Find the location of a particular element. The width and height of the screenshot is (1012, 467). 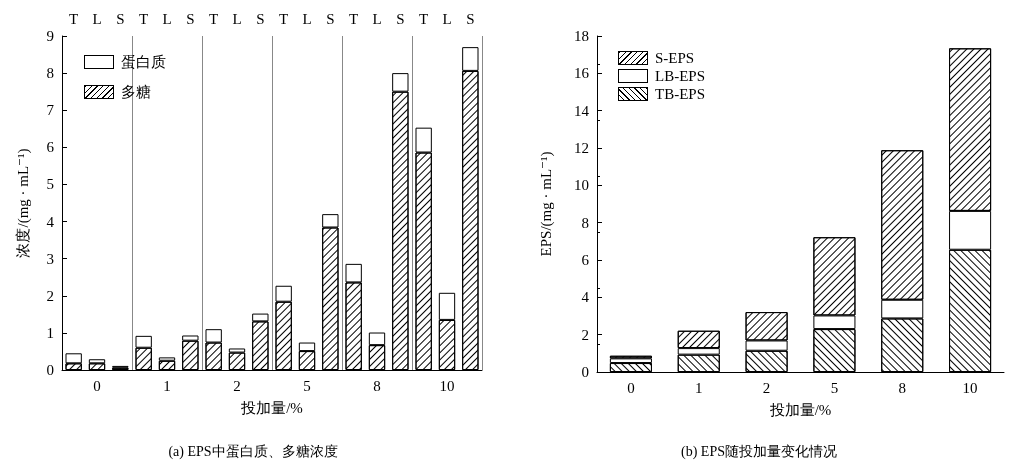

x-tick-label: 8 is located at coordinates (902, 387).